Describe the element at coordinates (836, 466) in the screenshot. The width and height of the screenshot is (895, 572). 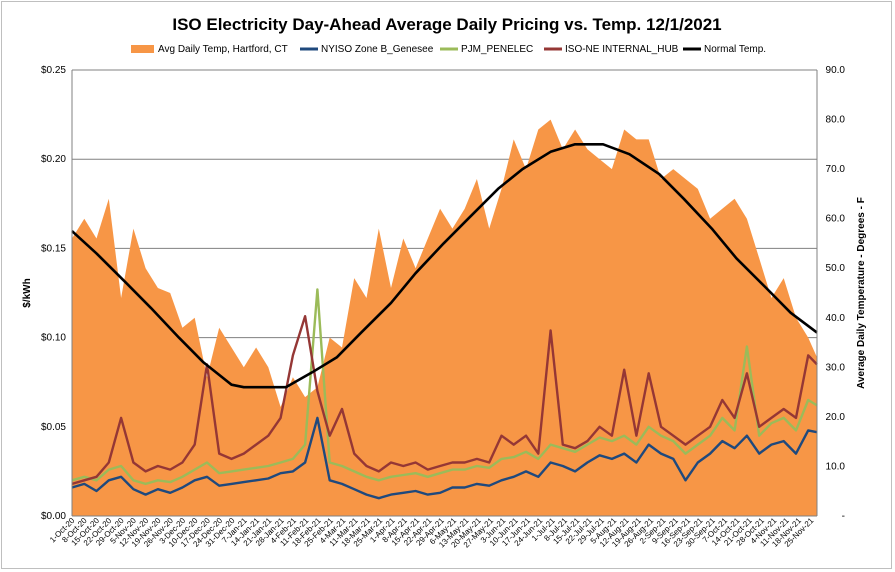
I see `y-right-tick-label: 10.0` at that location.